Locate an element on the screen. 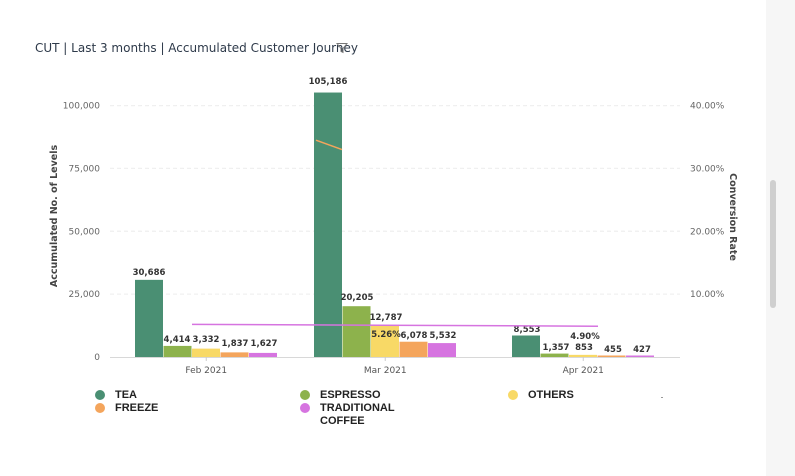  data-label: 1,627 is located at coordinates (264, 344).